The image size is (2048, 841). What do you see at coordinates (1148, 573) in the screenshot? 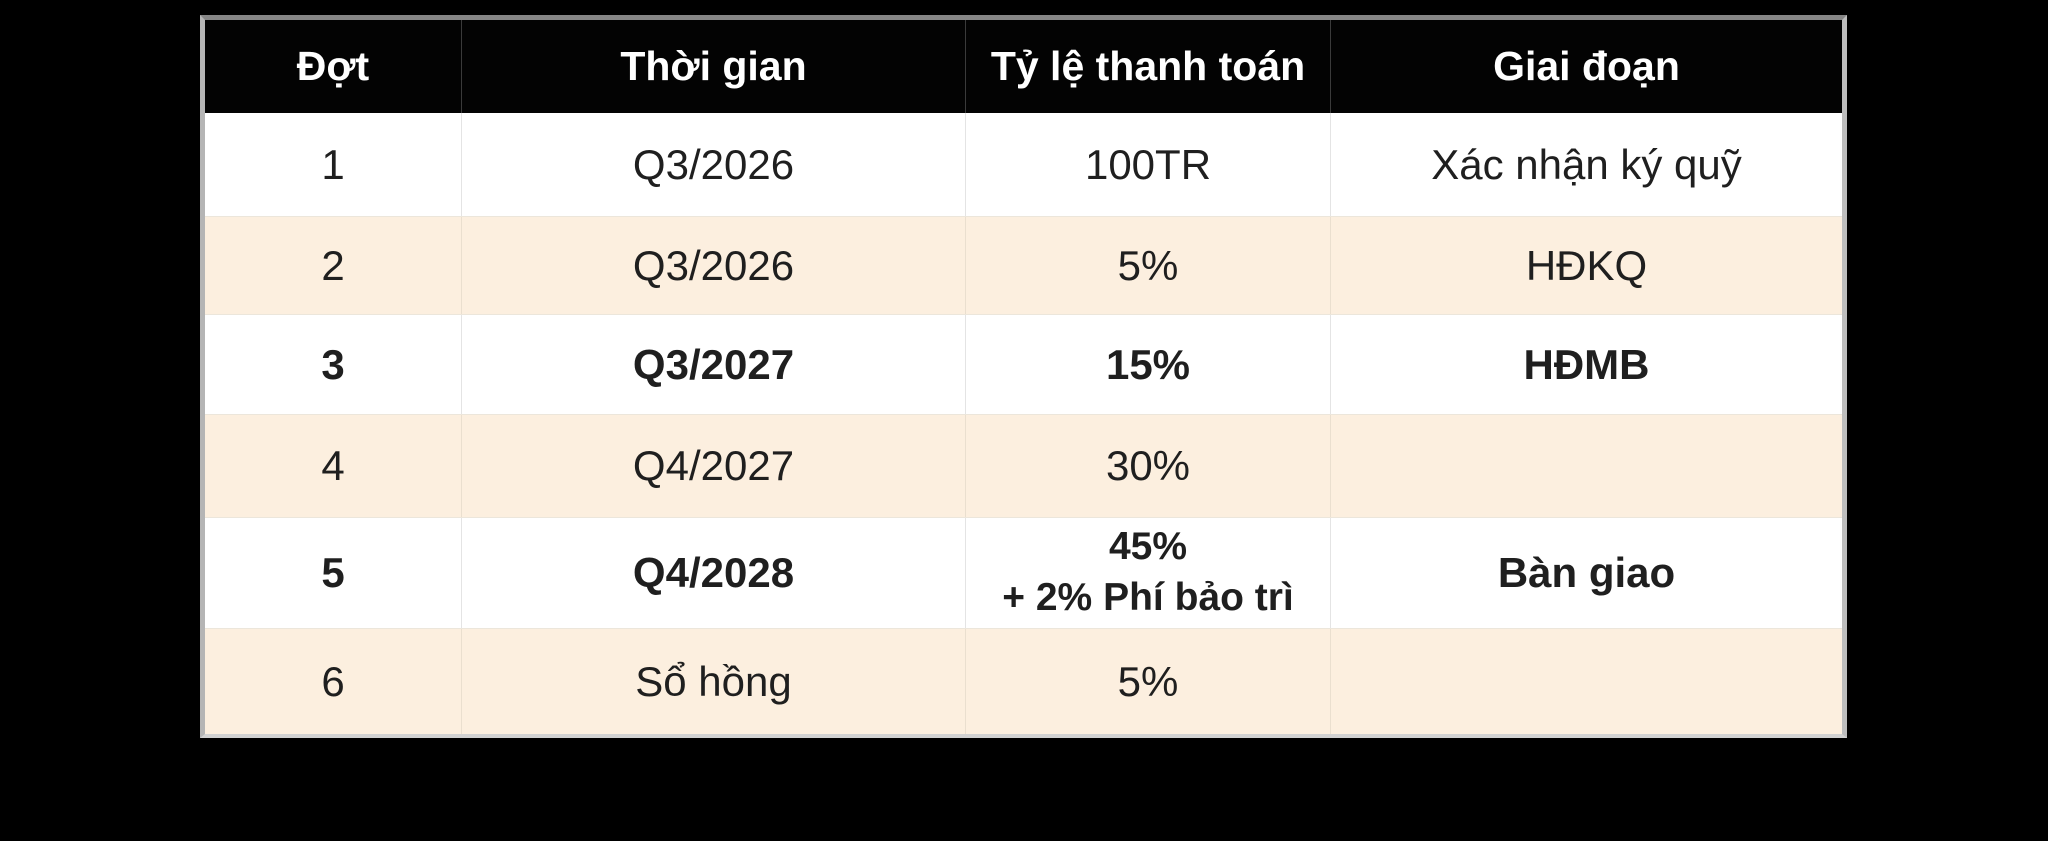
I see `cell-payment-rate: 45% + 2% Phí bảo trì` at bounding box center [1148, 573].